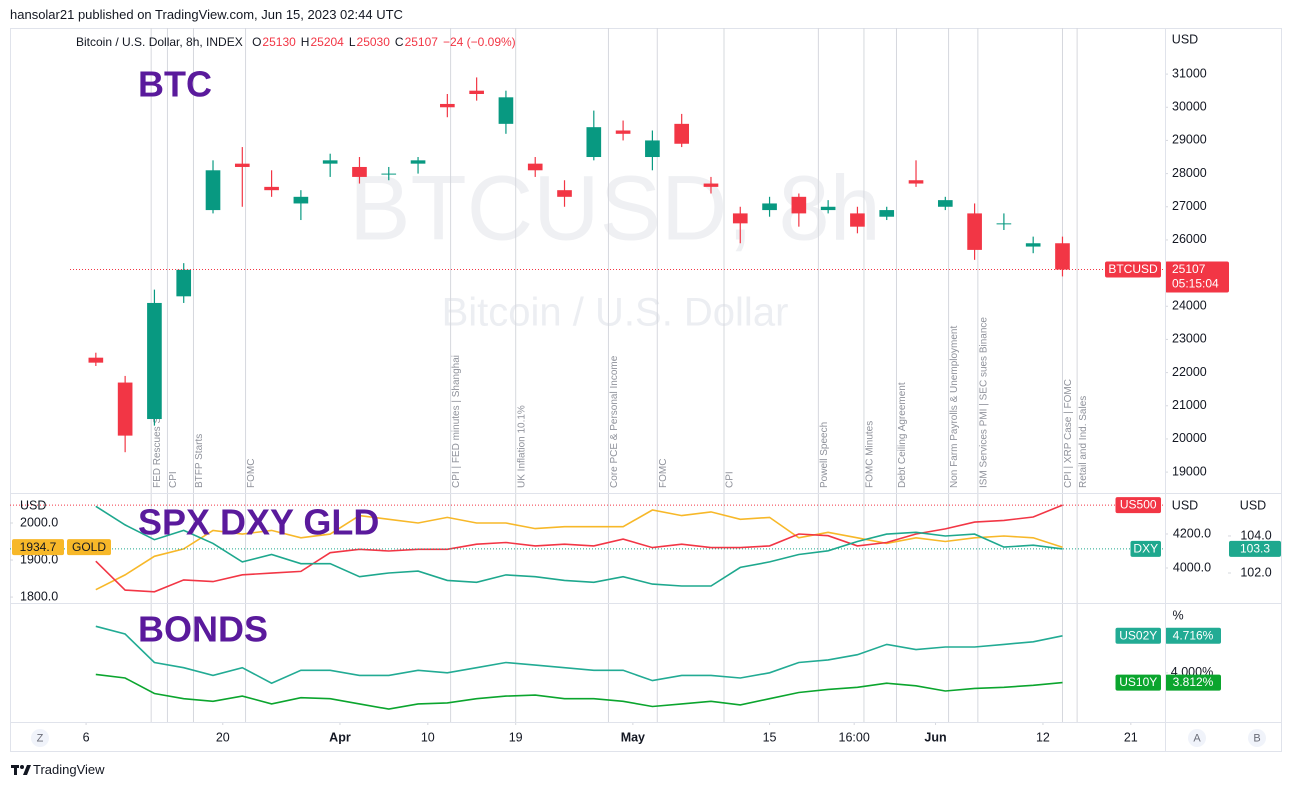 The image size is (1292, 786). What do you see at coordinates (39, 559) in the screenshot?
I see `y-tick-label: 1900.0` at bounding box center [39, 559].